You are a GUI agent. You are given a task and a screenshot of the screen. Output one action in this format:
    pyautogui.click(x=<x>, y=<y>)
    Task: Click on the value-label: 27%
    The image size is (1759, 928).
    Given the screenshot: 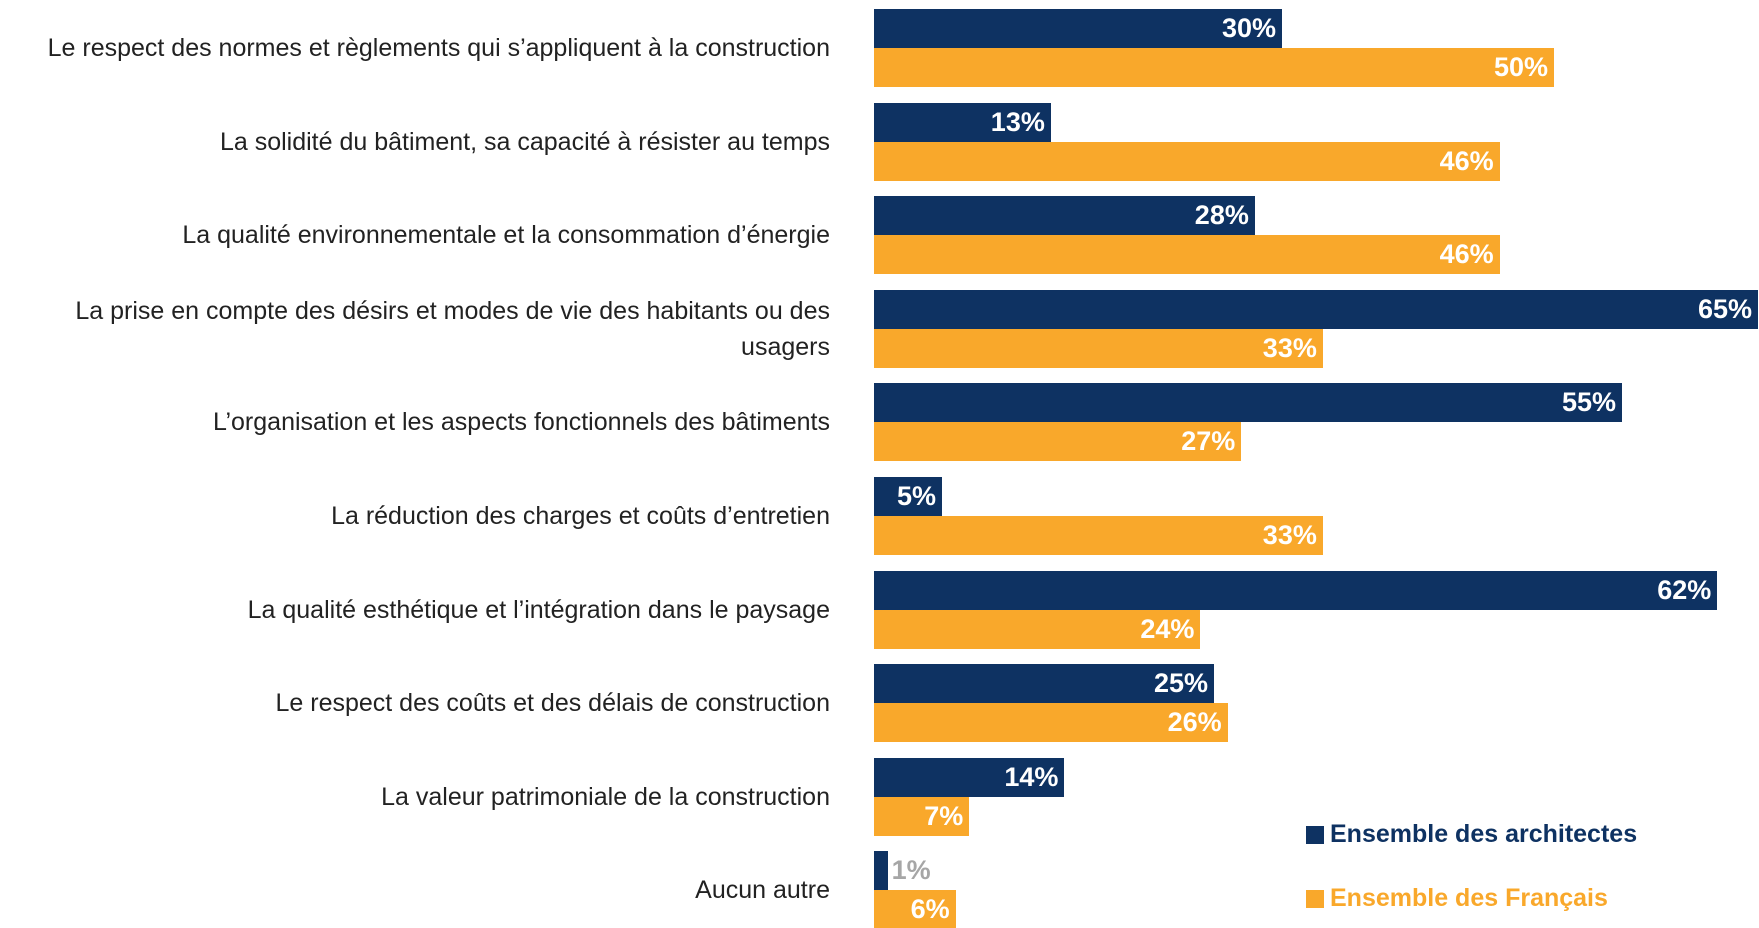 What is the action you would take?
    pyautogui.click(x=1208, y=441)
    